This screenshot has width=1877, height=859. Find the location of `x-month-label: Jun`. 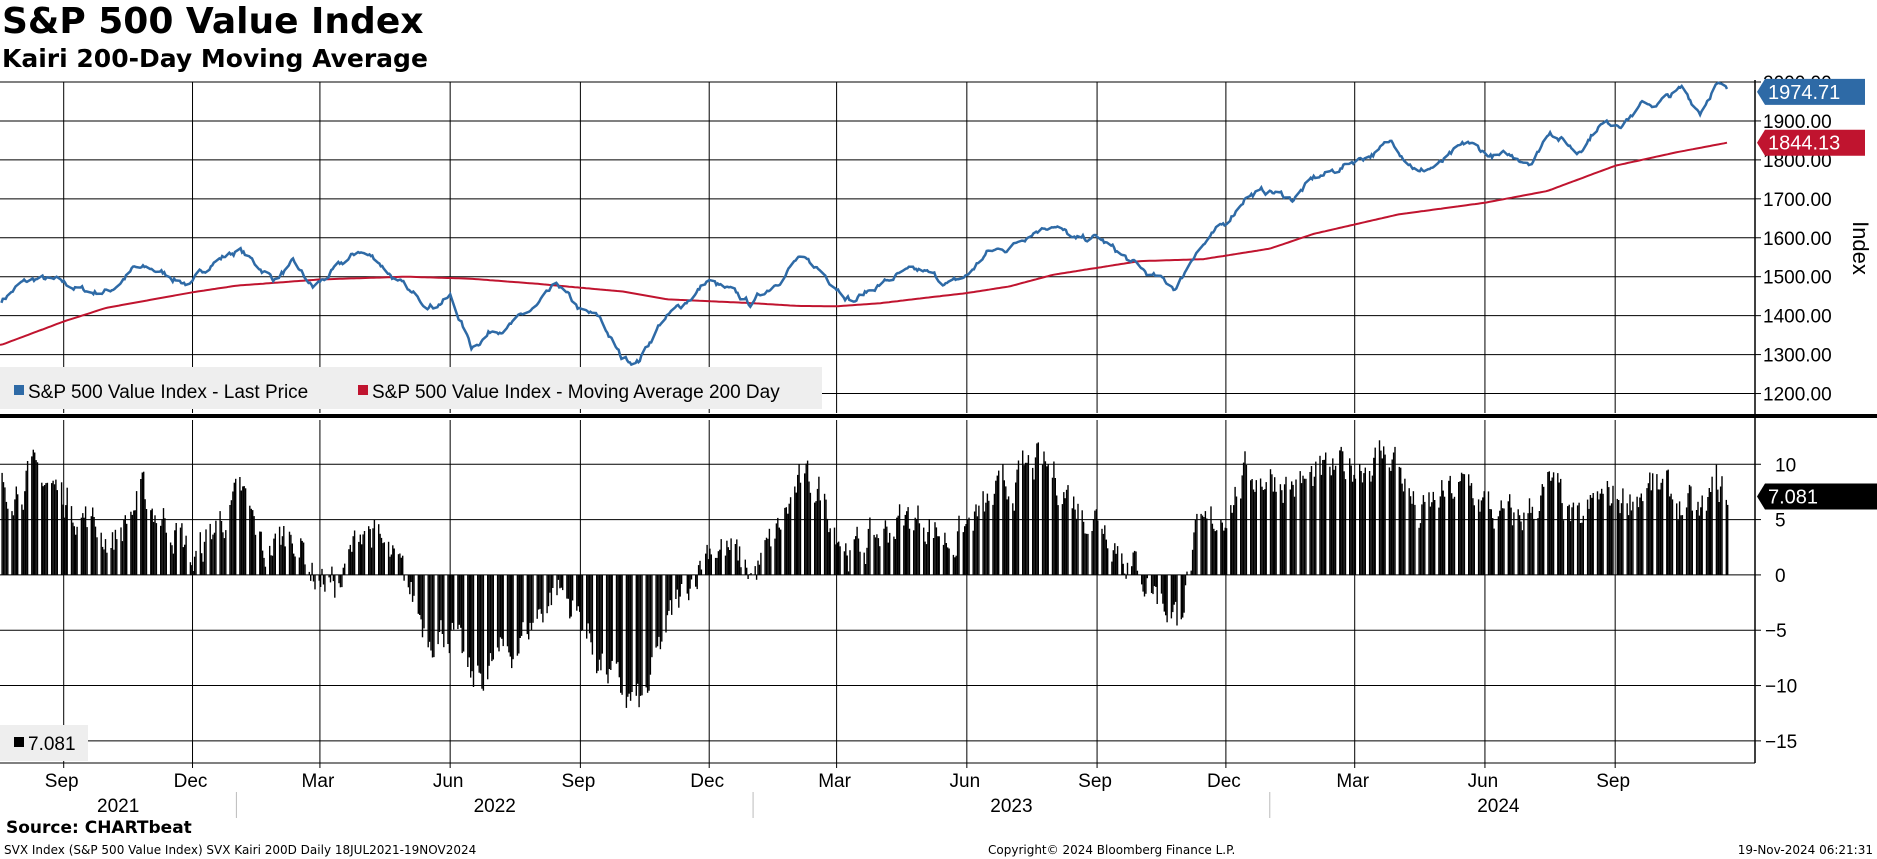

x-month-label: Jun is located at coordinates (448, 781).